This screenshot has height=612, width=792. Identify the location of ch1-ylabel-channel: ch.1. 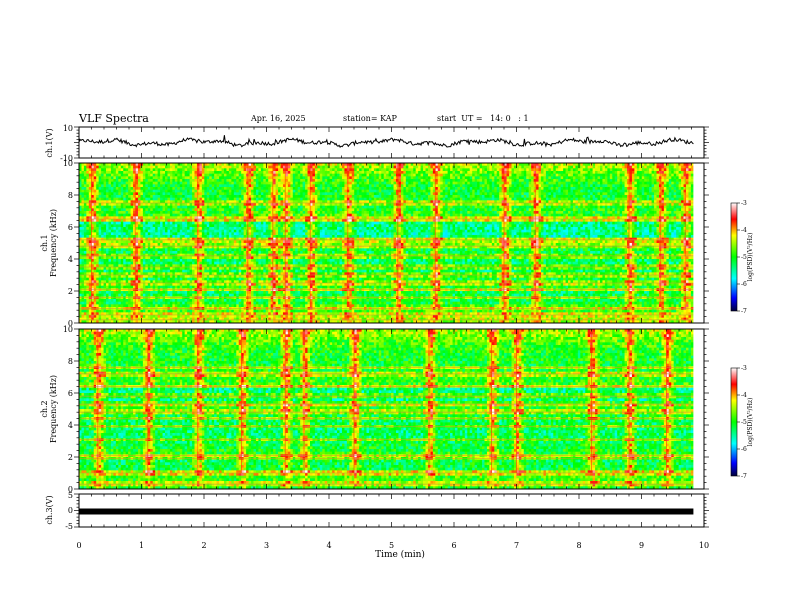
(44, 242).